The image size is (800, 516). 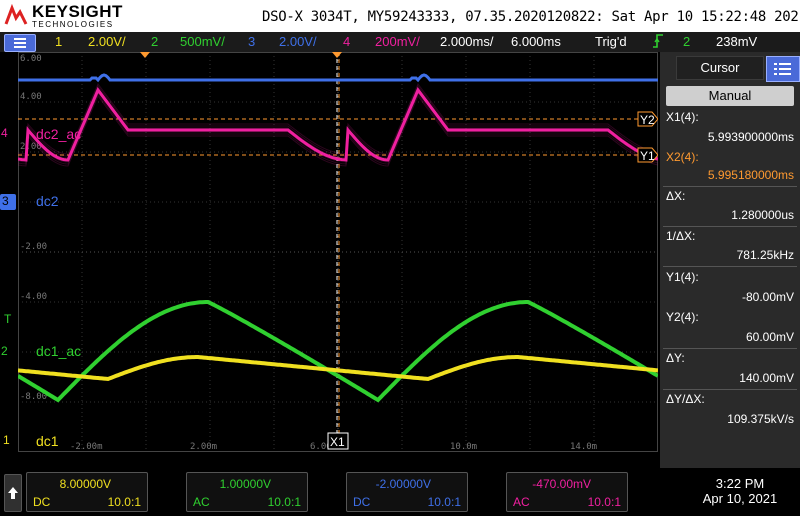 What do you see at coordinates (107, 41) in the screenshot?
I see `ch1-scale: 2.00V/` at bounding box center [107, 41].